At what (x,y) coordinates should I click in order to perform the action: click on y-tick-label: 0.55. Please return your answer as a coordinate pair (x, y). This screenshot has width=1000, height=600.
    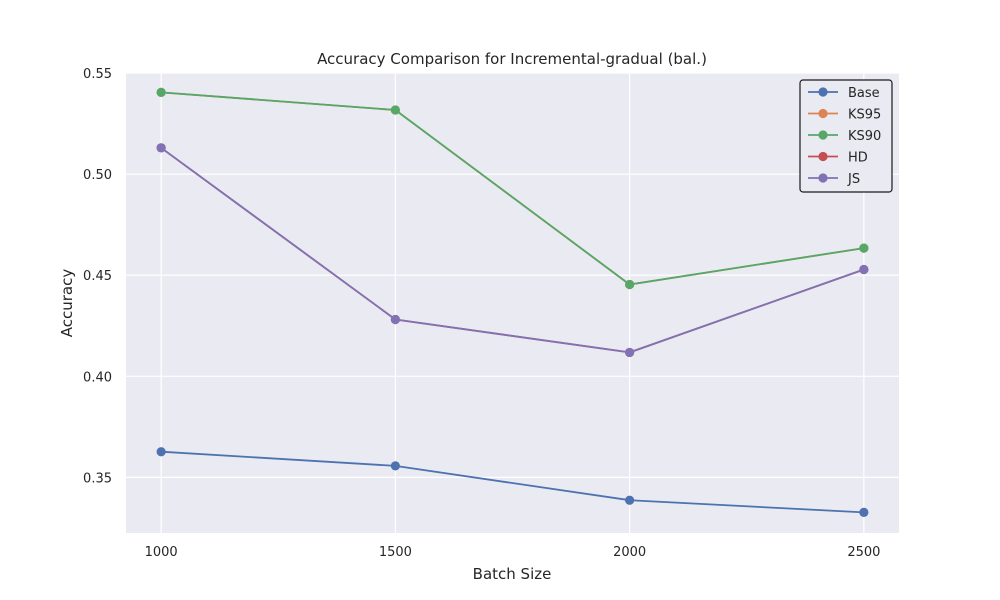
    Looking at the image, I should click on (97, 74).